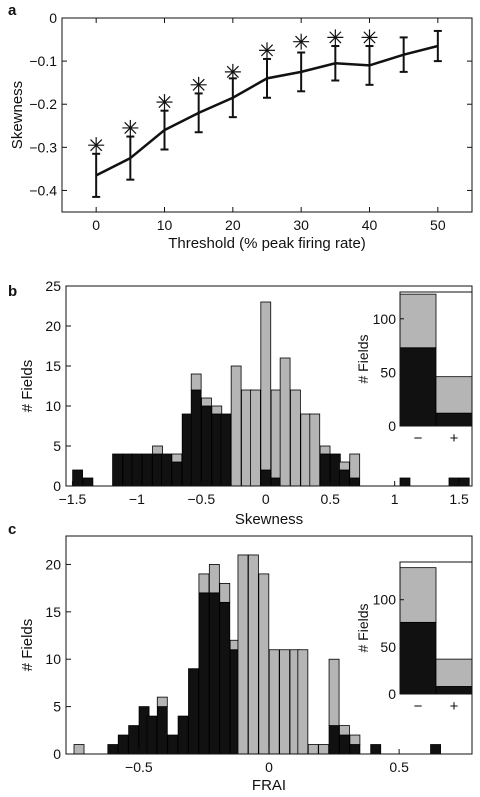 Image resolution: width=480 pixels, height=797 pixels. I want to click on x-tick-label: 1.5, so click(459, 499).